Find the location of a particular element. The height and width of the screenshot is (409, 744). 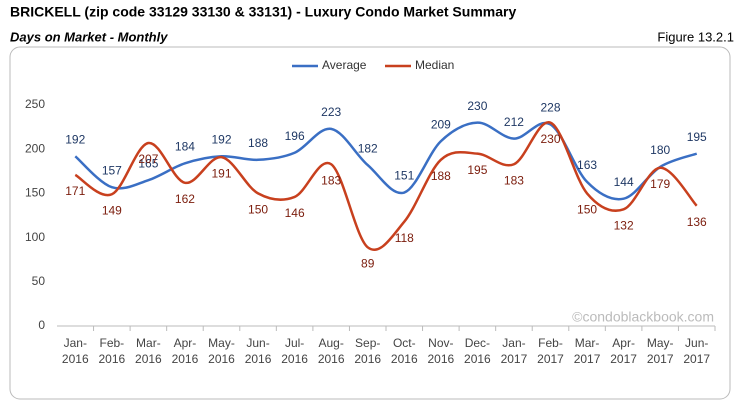

chart-subtitle: Days on Market - Monthly is located at coordinates (89, 36).